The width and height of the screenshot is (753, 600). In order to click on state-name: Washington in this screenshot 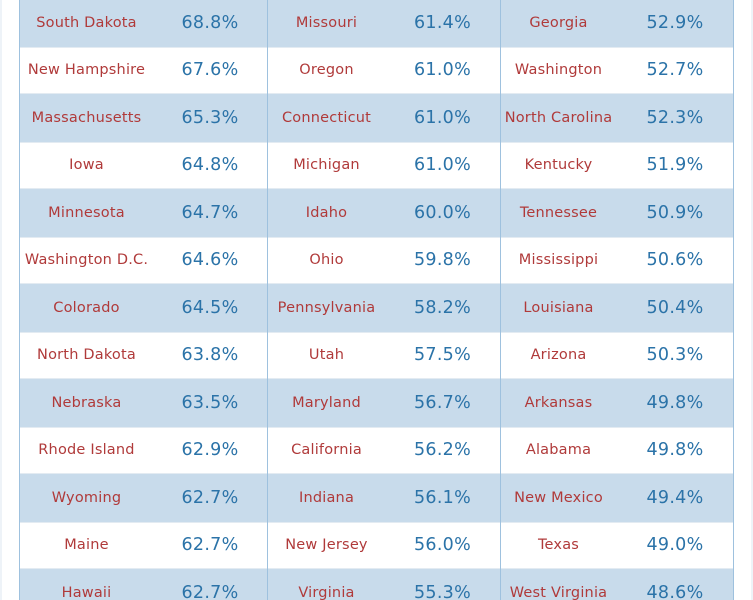, I will do `click(558, 70)`.